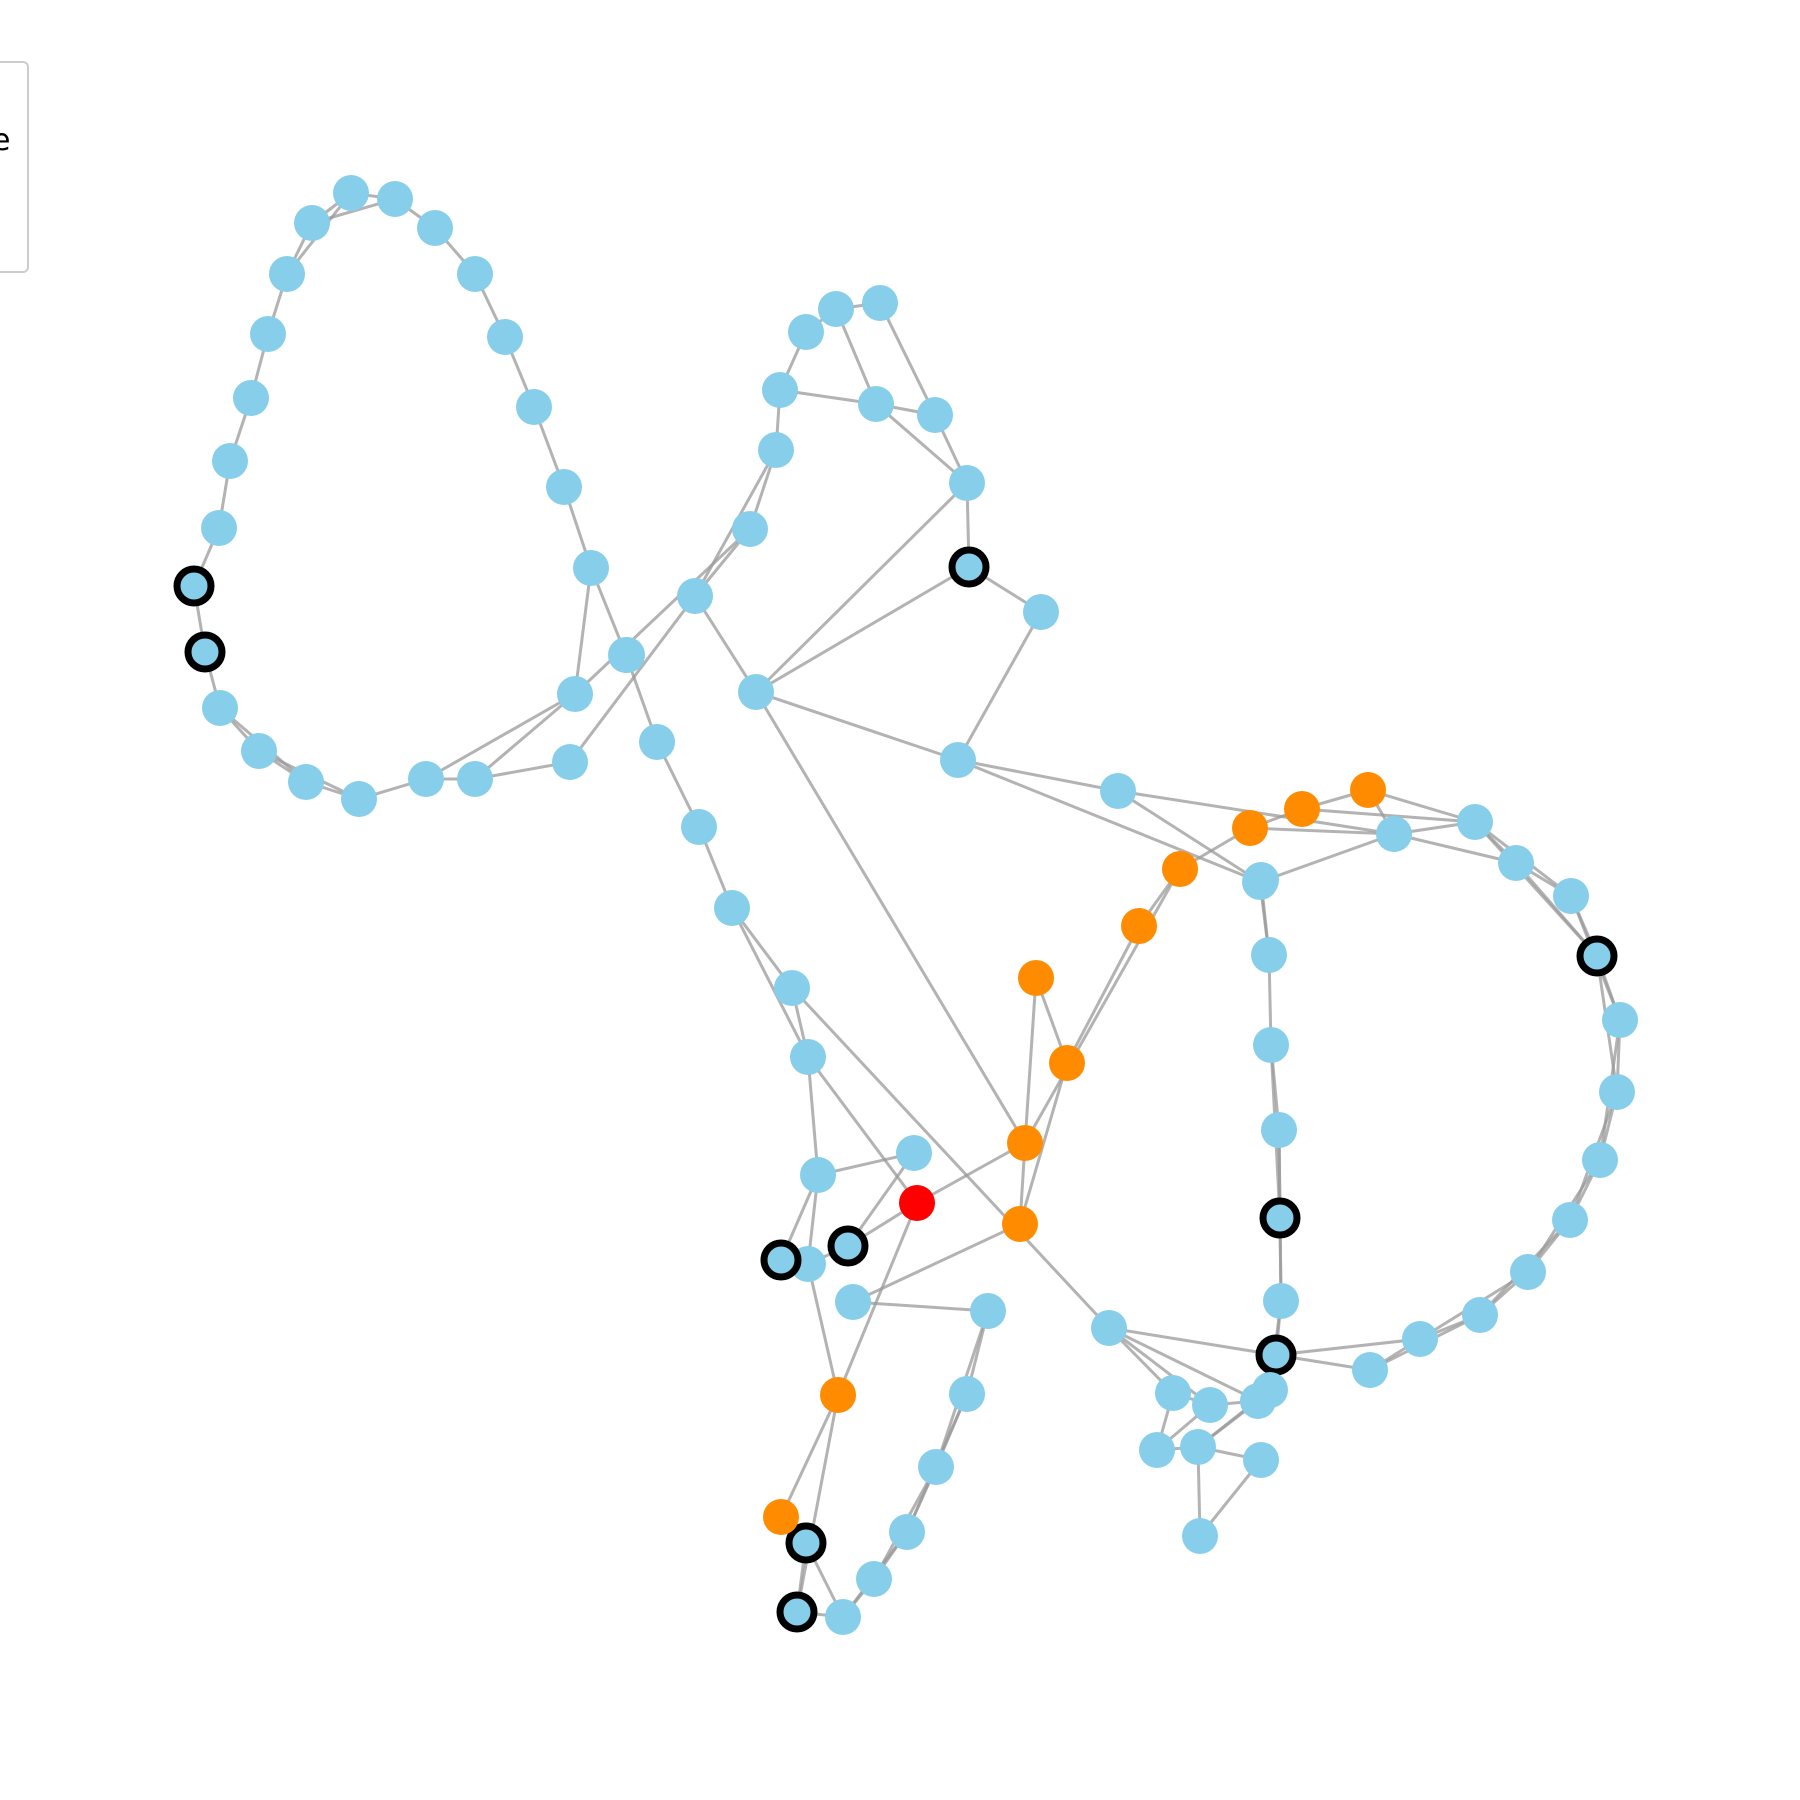  Describe the element at coordinates (500, 736) in the screenshot. I see `graph-edge` at that location.